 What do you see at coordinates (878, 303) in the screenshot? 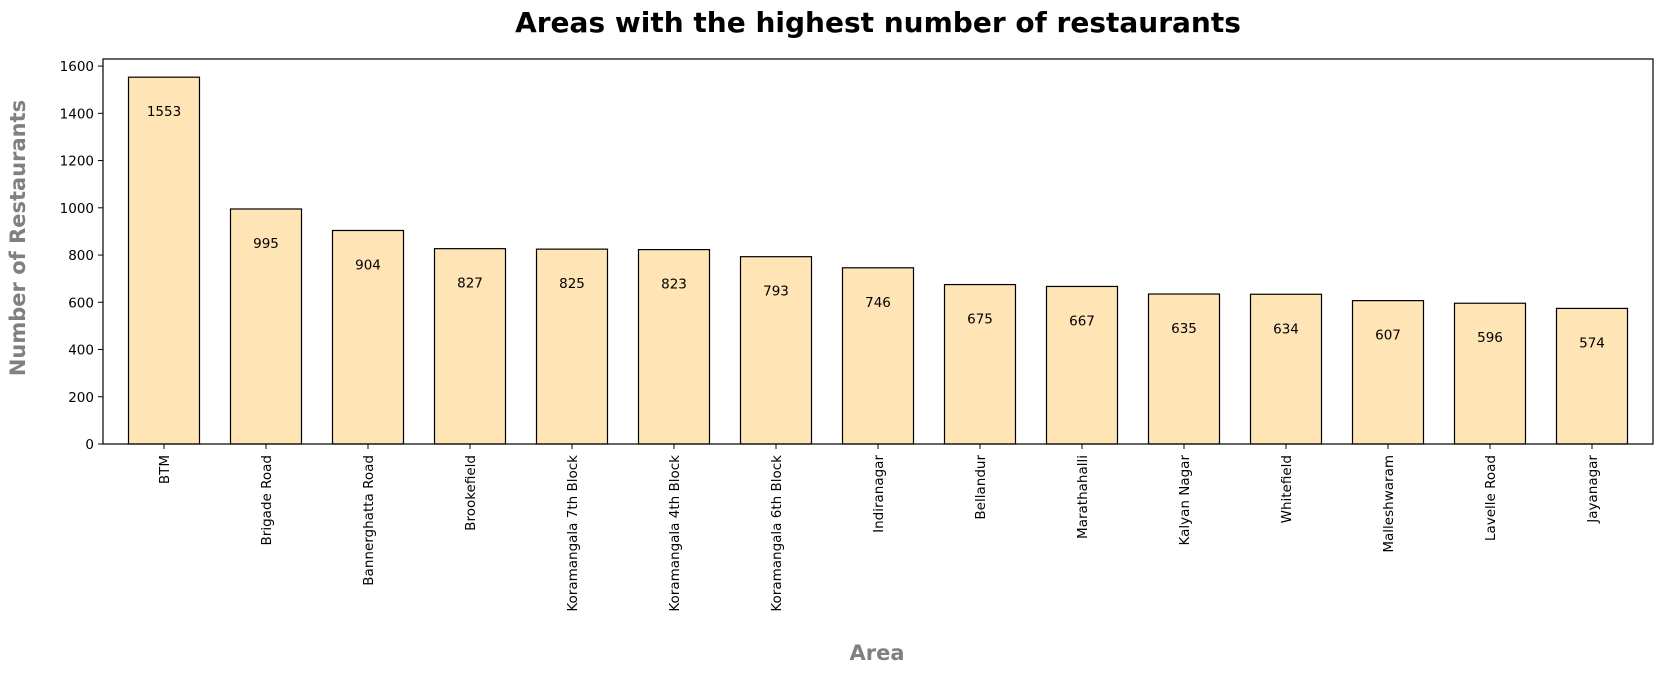
I see `bar-value-label: 746` at bounding box center [878, 303].